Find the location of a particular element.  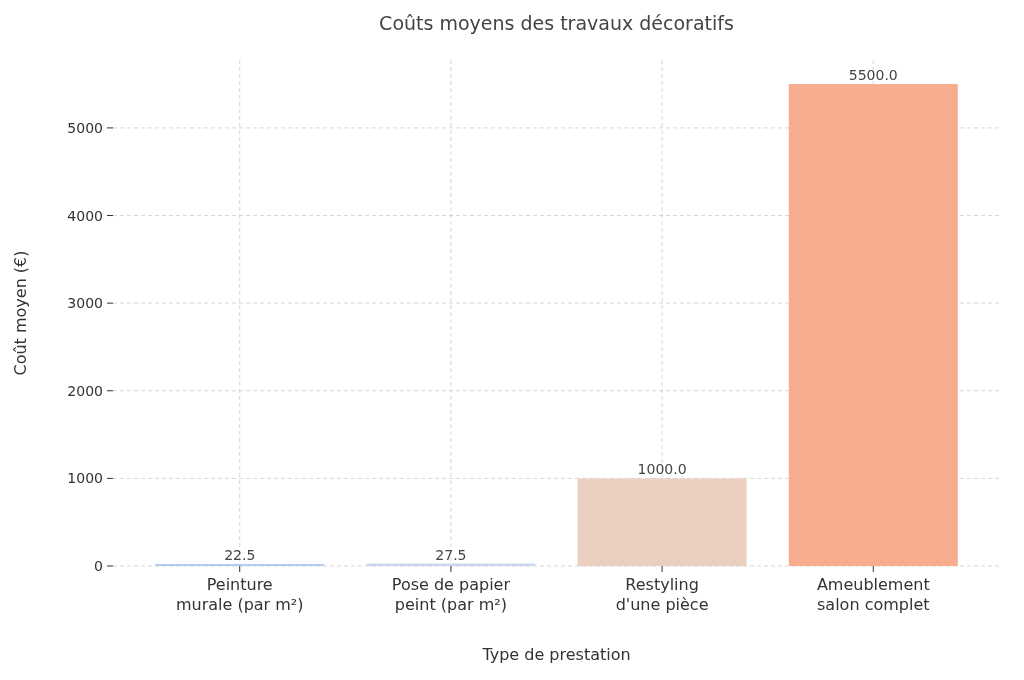

x-tick-label: Peinture murale (par m²) is located at coordinates (239, 594).